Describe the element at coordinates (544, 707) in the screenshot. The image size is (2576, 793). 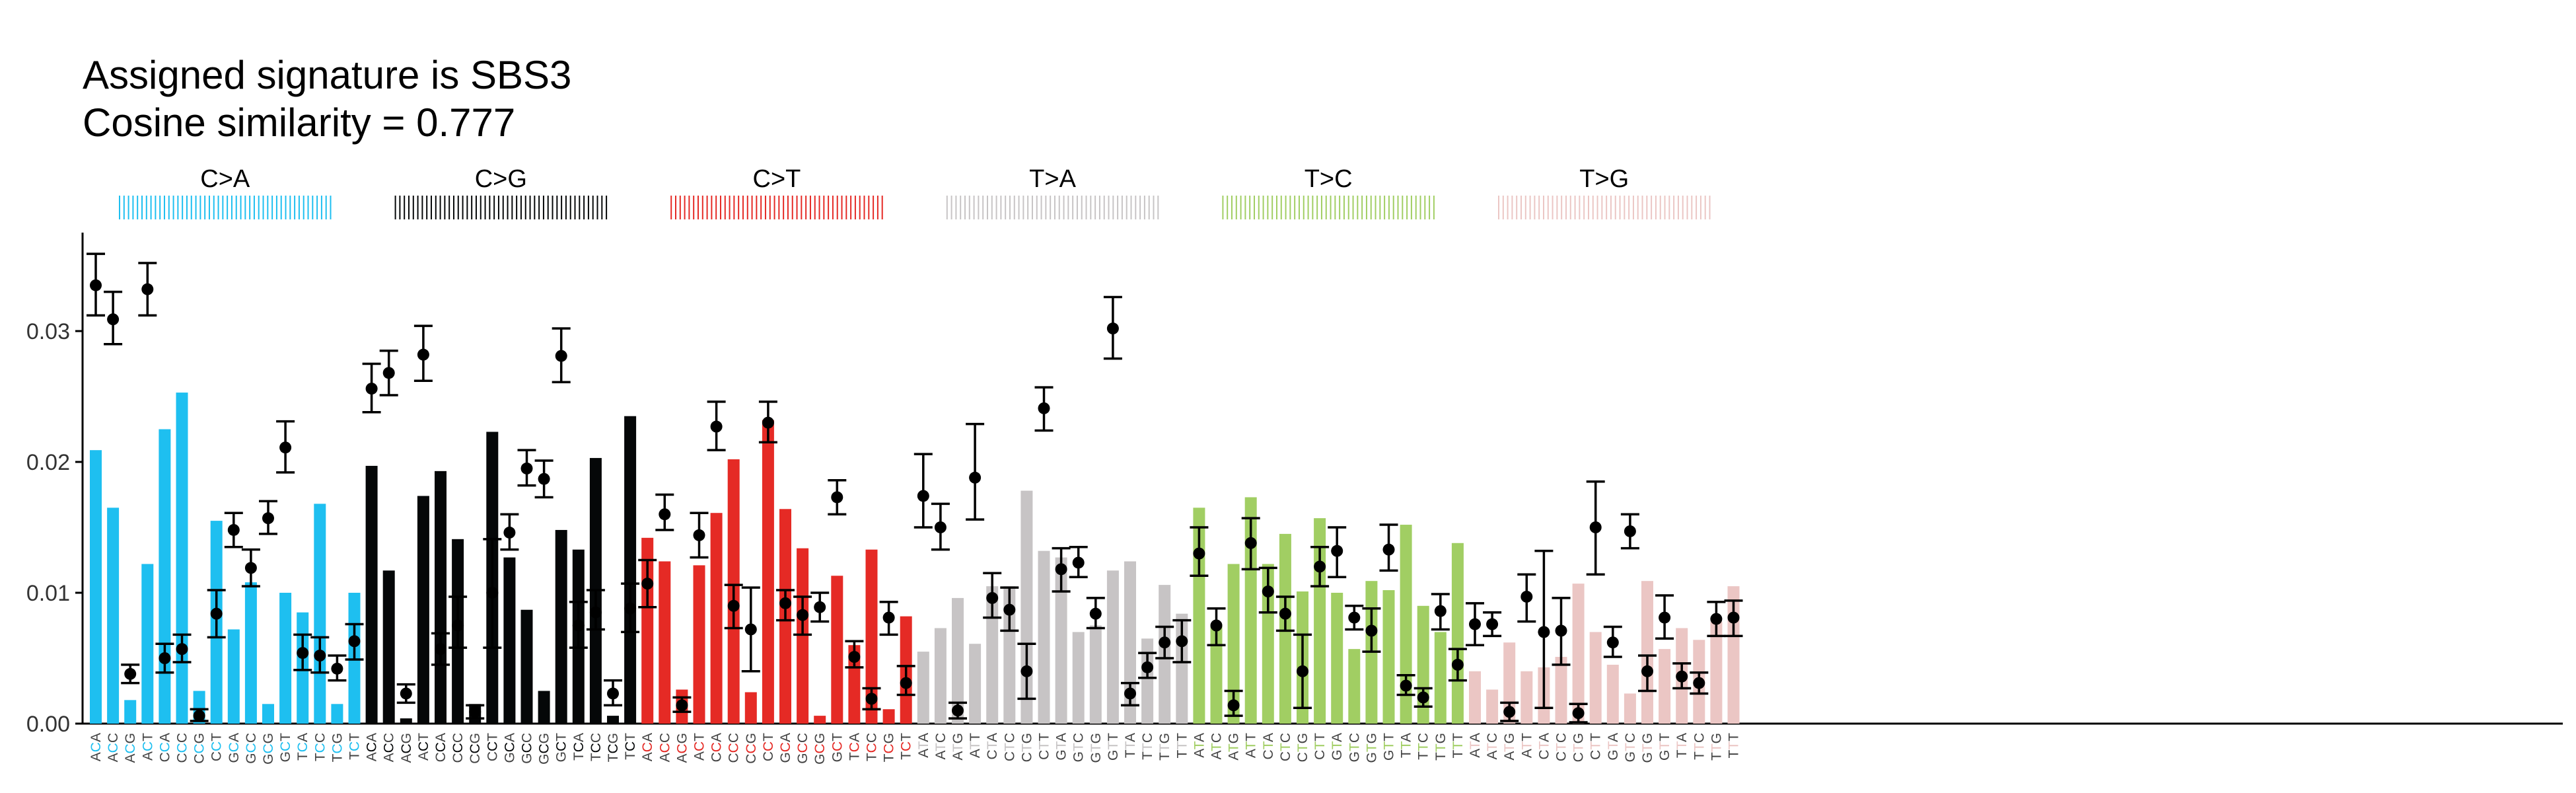
I see `bar-CG-GCG` at that location.